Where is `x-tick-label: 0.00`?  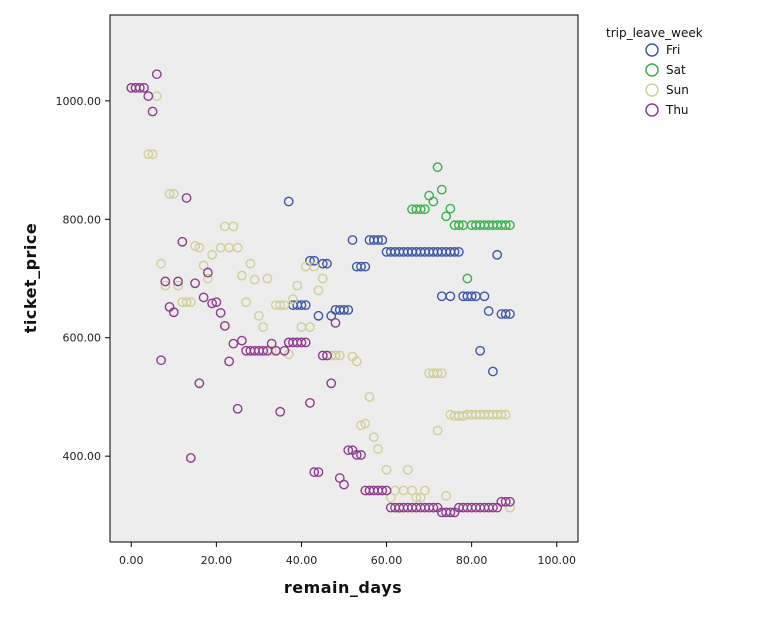 x-tick-label: 0.00 is located at coordinates (131, 560).